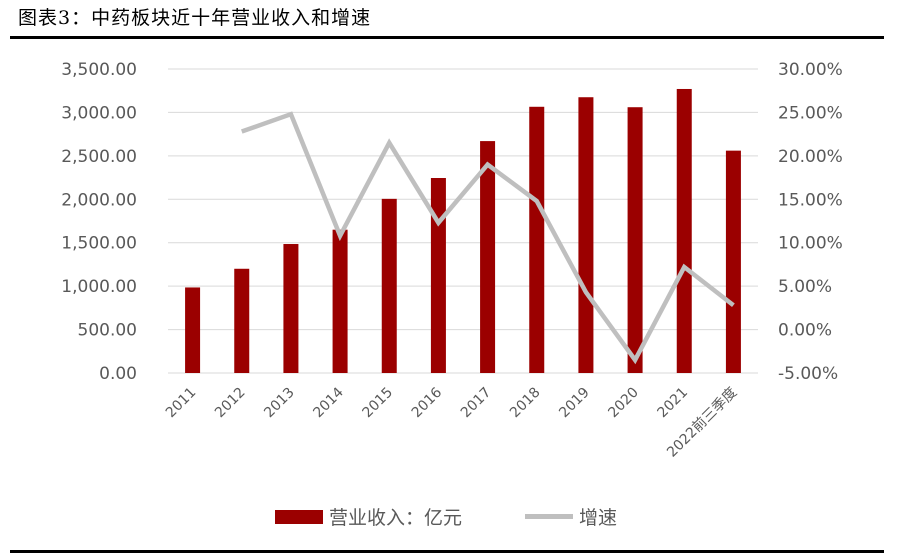 The image size is (924, 558). Describe the element at coordinates (299, 516) in the screenshot. I see `legend-swatch-bar` at that location.